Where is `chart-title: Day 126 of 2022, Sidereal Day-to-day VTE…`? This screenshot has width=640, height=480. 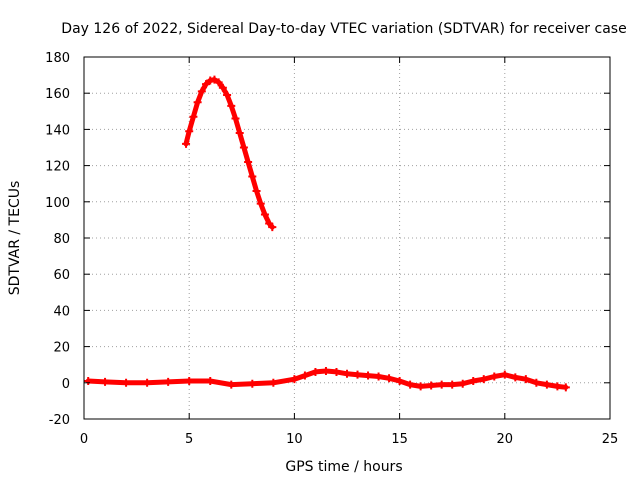 chart-title: Day 126 of 2022, Sidereal Day-to-day VTE… is located at coordinates (343, 29).